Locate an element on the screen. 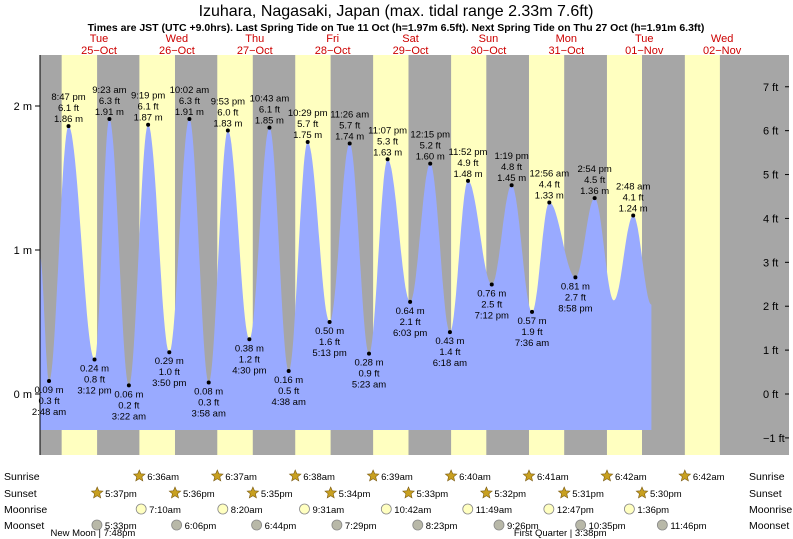 The image size is (793, 539). high-tide-label: 1.74 m is located at coordinates (349, 136).